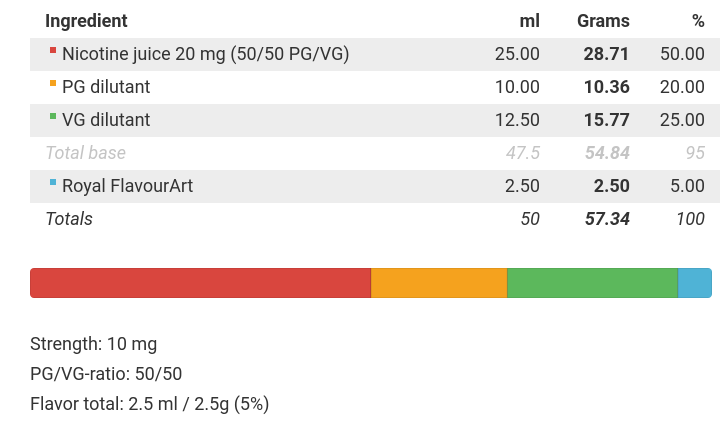 This screenshot has height=437, width=720. I want to click on table-cell: 10.00, so click(495, 87).